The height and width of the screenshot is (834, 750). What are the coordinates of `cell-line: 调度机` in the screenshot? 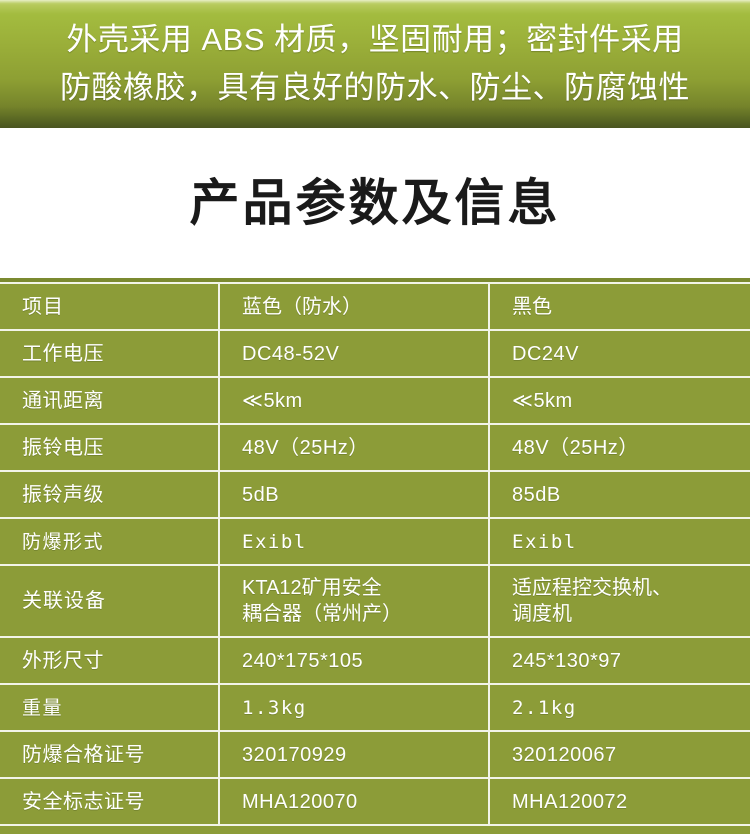 It's located at (542, 614).